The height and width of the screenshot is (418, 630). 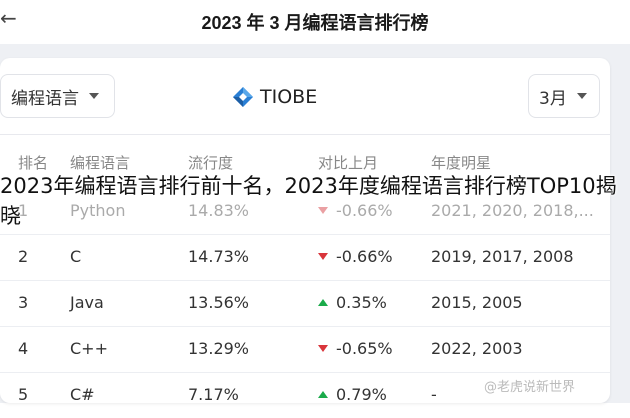 What do you see at coordinates (243, 97) in the screenshot?
I see `tiobe-diamond-icon` at bounding box center [243, 97].